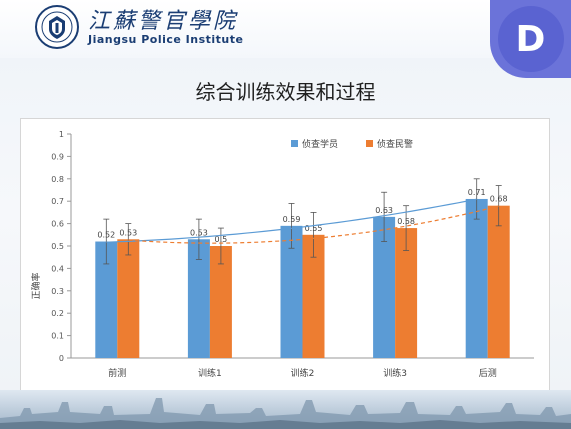 The height and width of the screenshot is (429, 571). Describe the element at coordinates (57, 179) in the screenshot. I see `y-tick-label: 0.8` at that location.